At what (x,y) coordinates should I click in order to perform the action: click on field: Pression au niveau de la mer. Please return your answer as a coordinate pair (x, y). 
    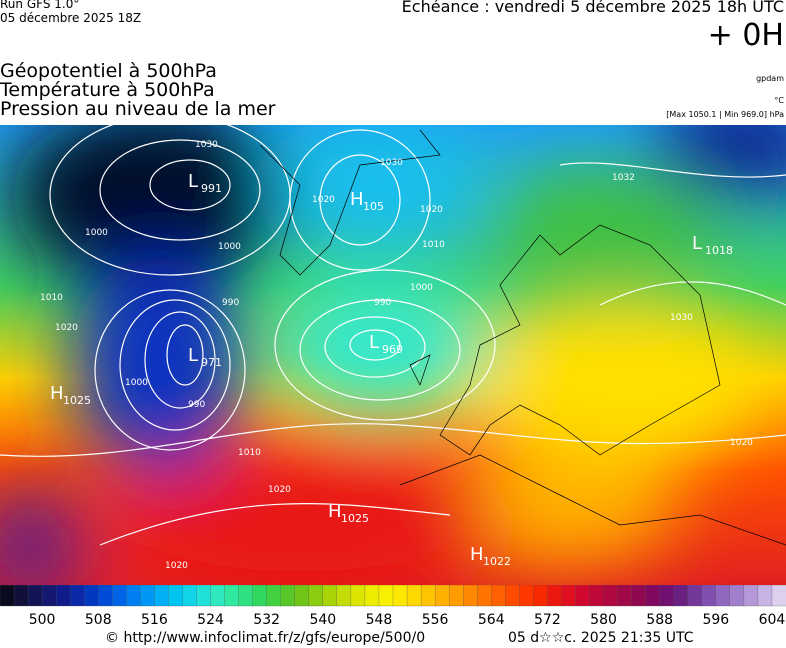
    Looking at the image, I should click on (138, 109).